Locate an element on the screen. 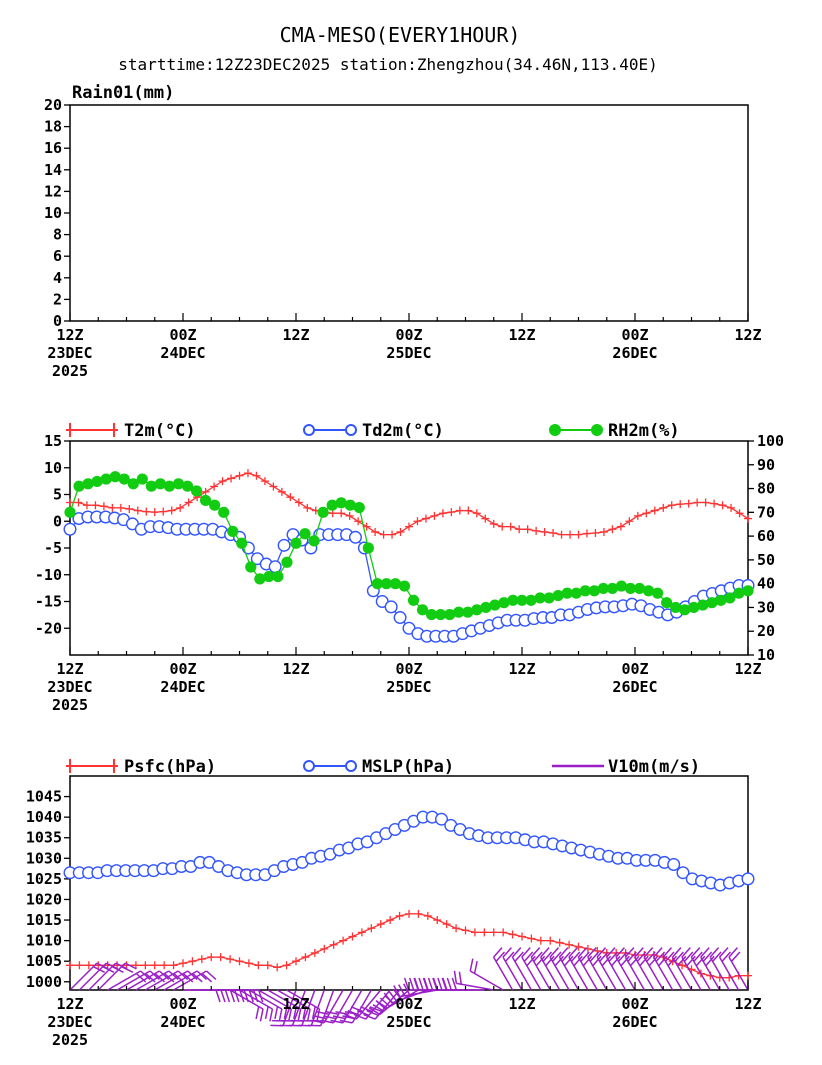 This screenshot has height=1065, width=822. y-right-tick-label: 50 is located at coordinates (766, 560).